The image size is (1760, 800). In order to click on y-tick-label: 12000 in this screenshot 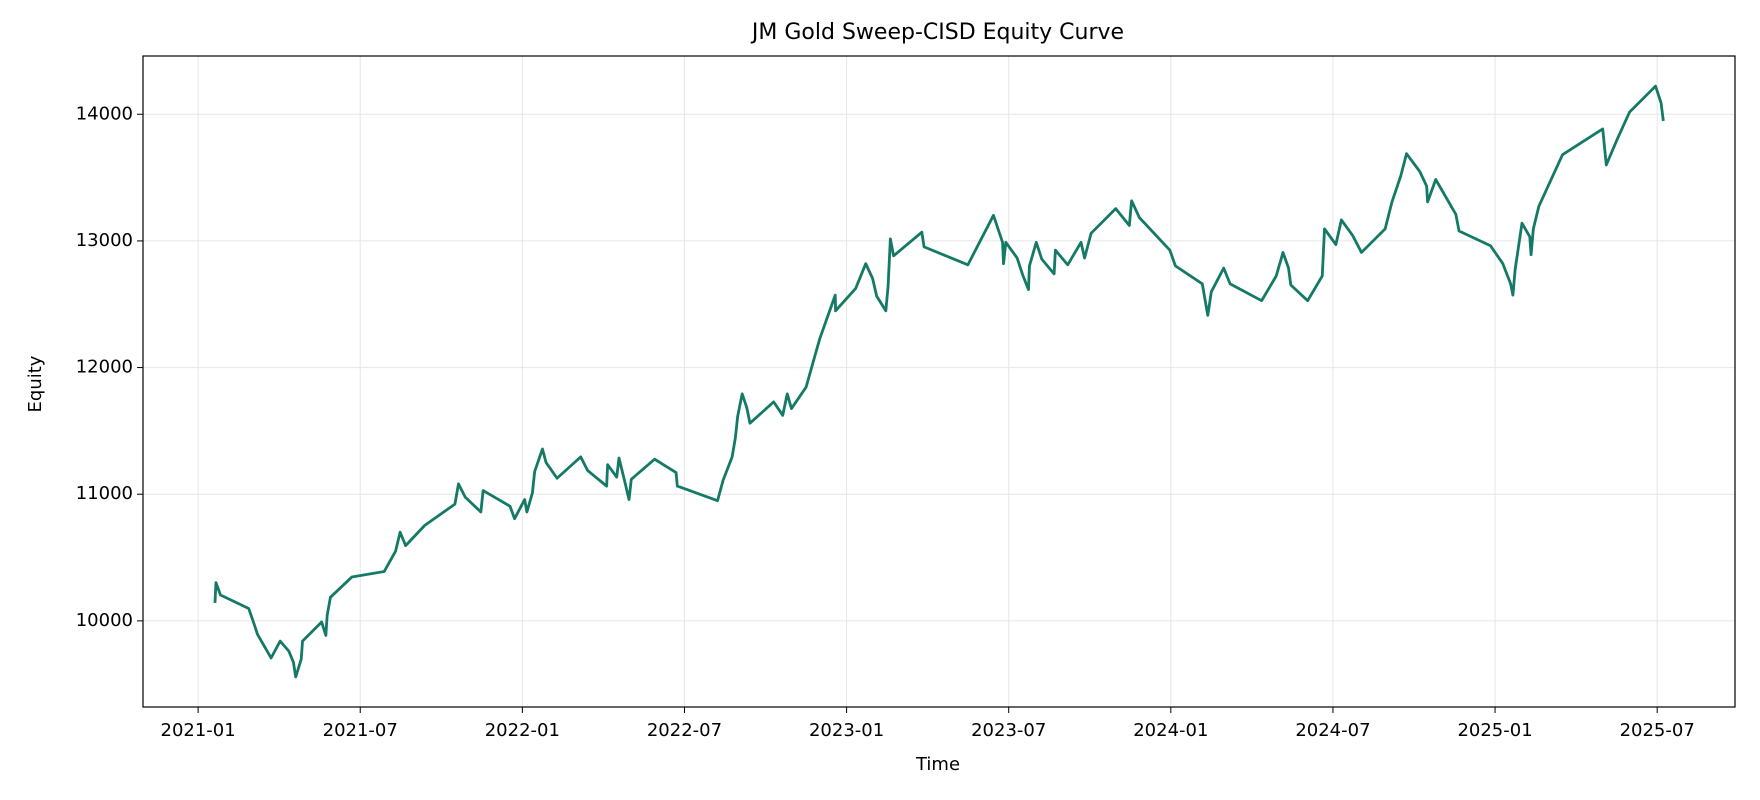, I will do `click(104, 367)`.